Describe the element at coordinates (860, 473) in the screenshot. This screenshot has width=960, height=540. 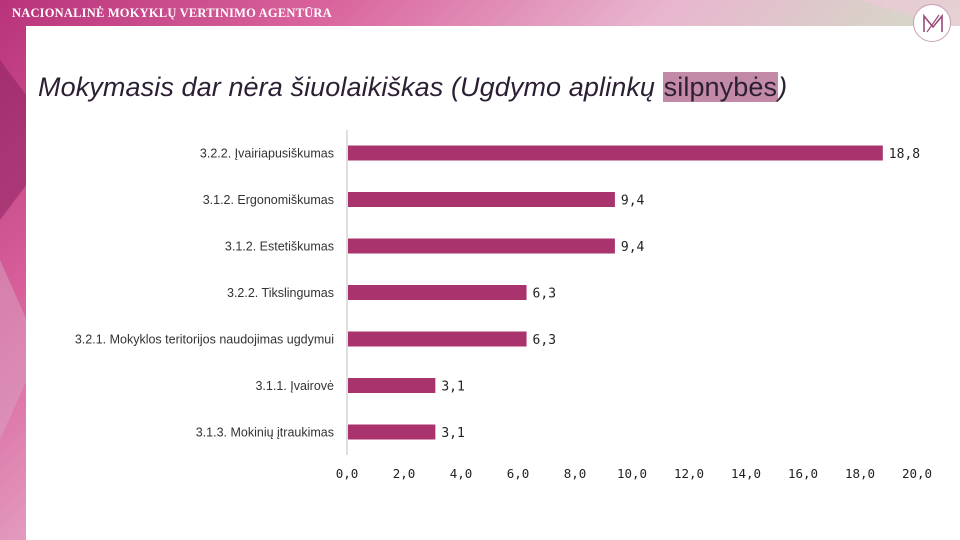
I see `x-tick-label: 18,0` at that location.